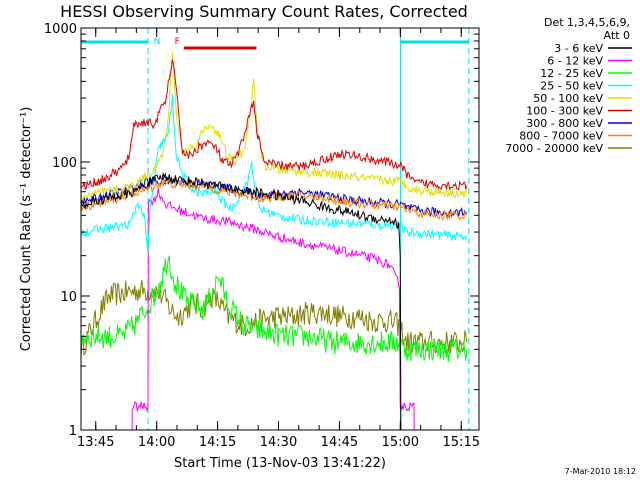 This screenshot has width=640, height=480. What do you see at coordinates (64, 163) in the screenshot?
I see `y-tick-label: 100` at bounding box center [64, 163].